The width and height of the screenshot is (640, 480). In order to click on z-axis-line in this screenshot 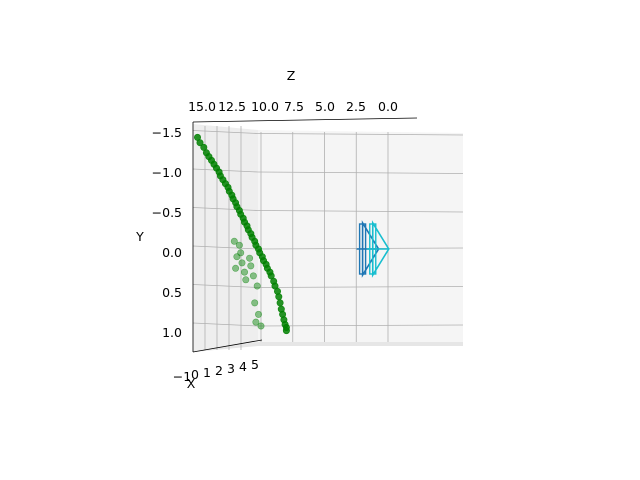, I will do `click(305, 120)`.